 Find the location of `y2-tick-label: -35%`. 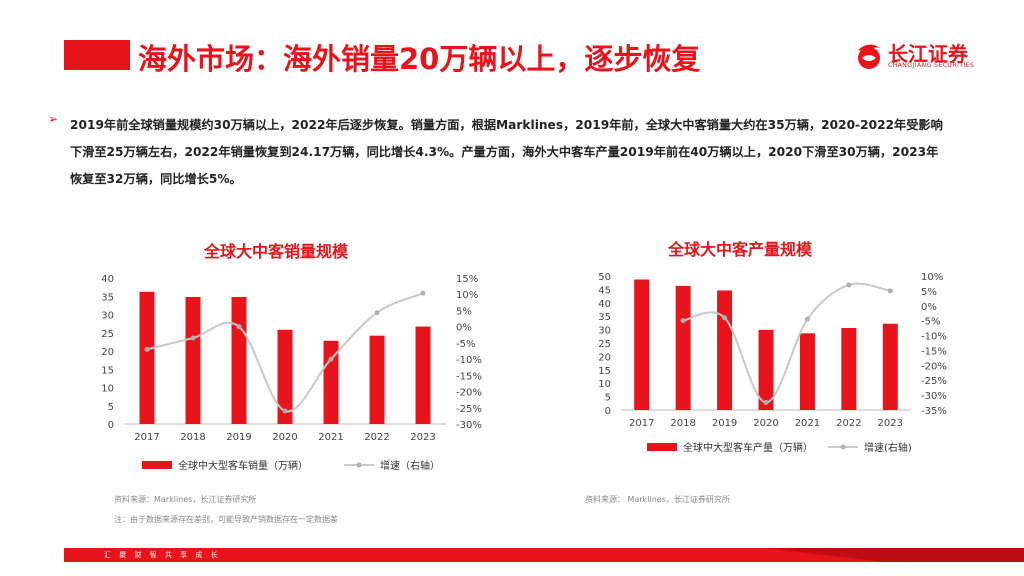

y2-tick-label: -35% is located at coordinates (934, 411).